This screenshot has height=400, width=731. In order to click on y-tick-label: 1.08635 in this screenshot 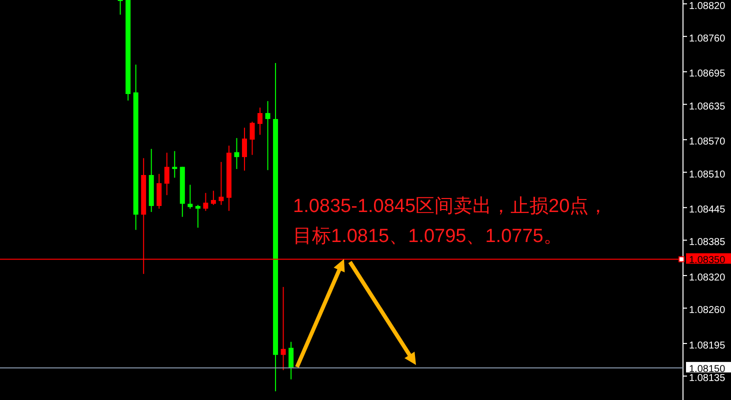, I will do `click(707, 106)`.